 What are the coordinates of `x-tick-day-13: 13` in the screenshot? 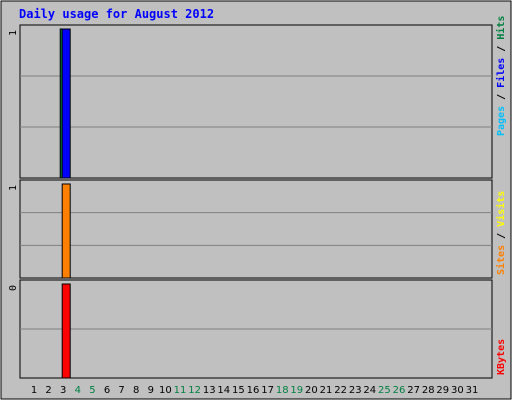 It's located at (209, 390).